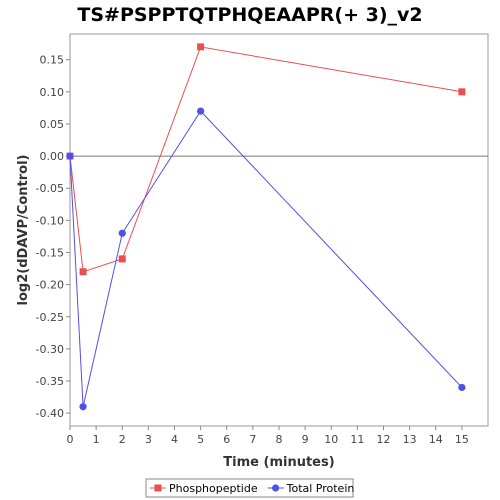 Image resolution: width=500 pixels, height=500 pixels. I want to click on y-tick-label: 0.10, so click(52, 92).